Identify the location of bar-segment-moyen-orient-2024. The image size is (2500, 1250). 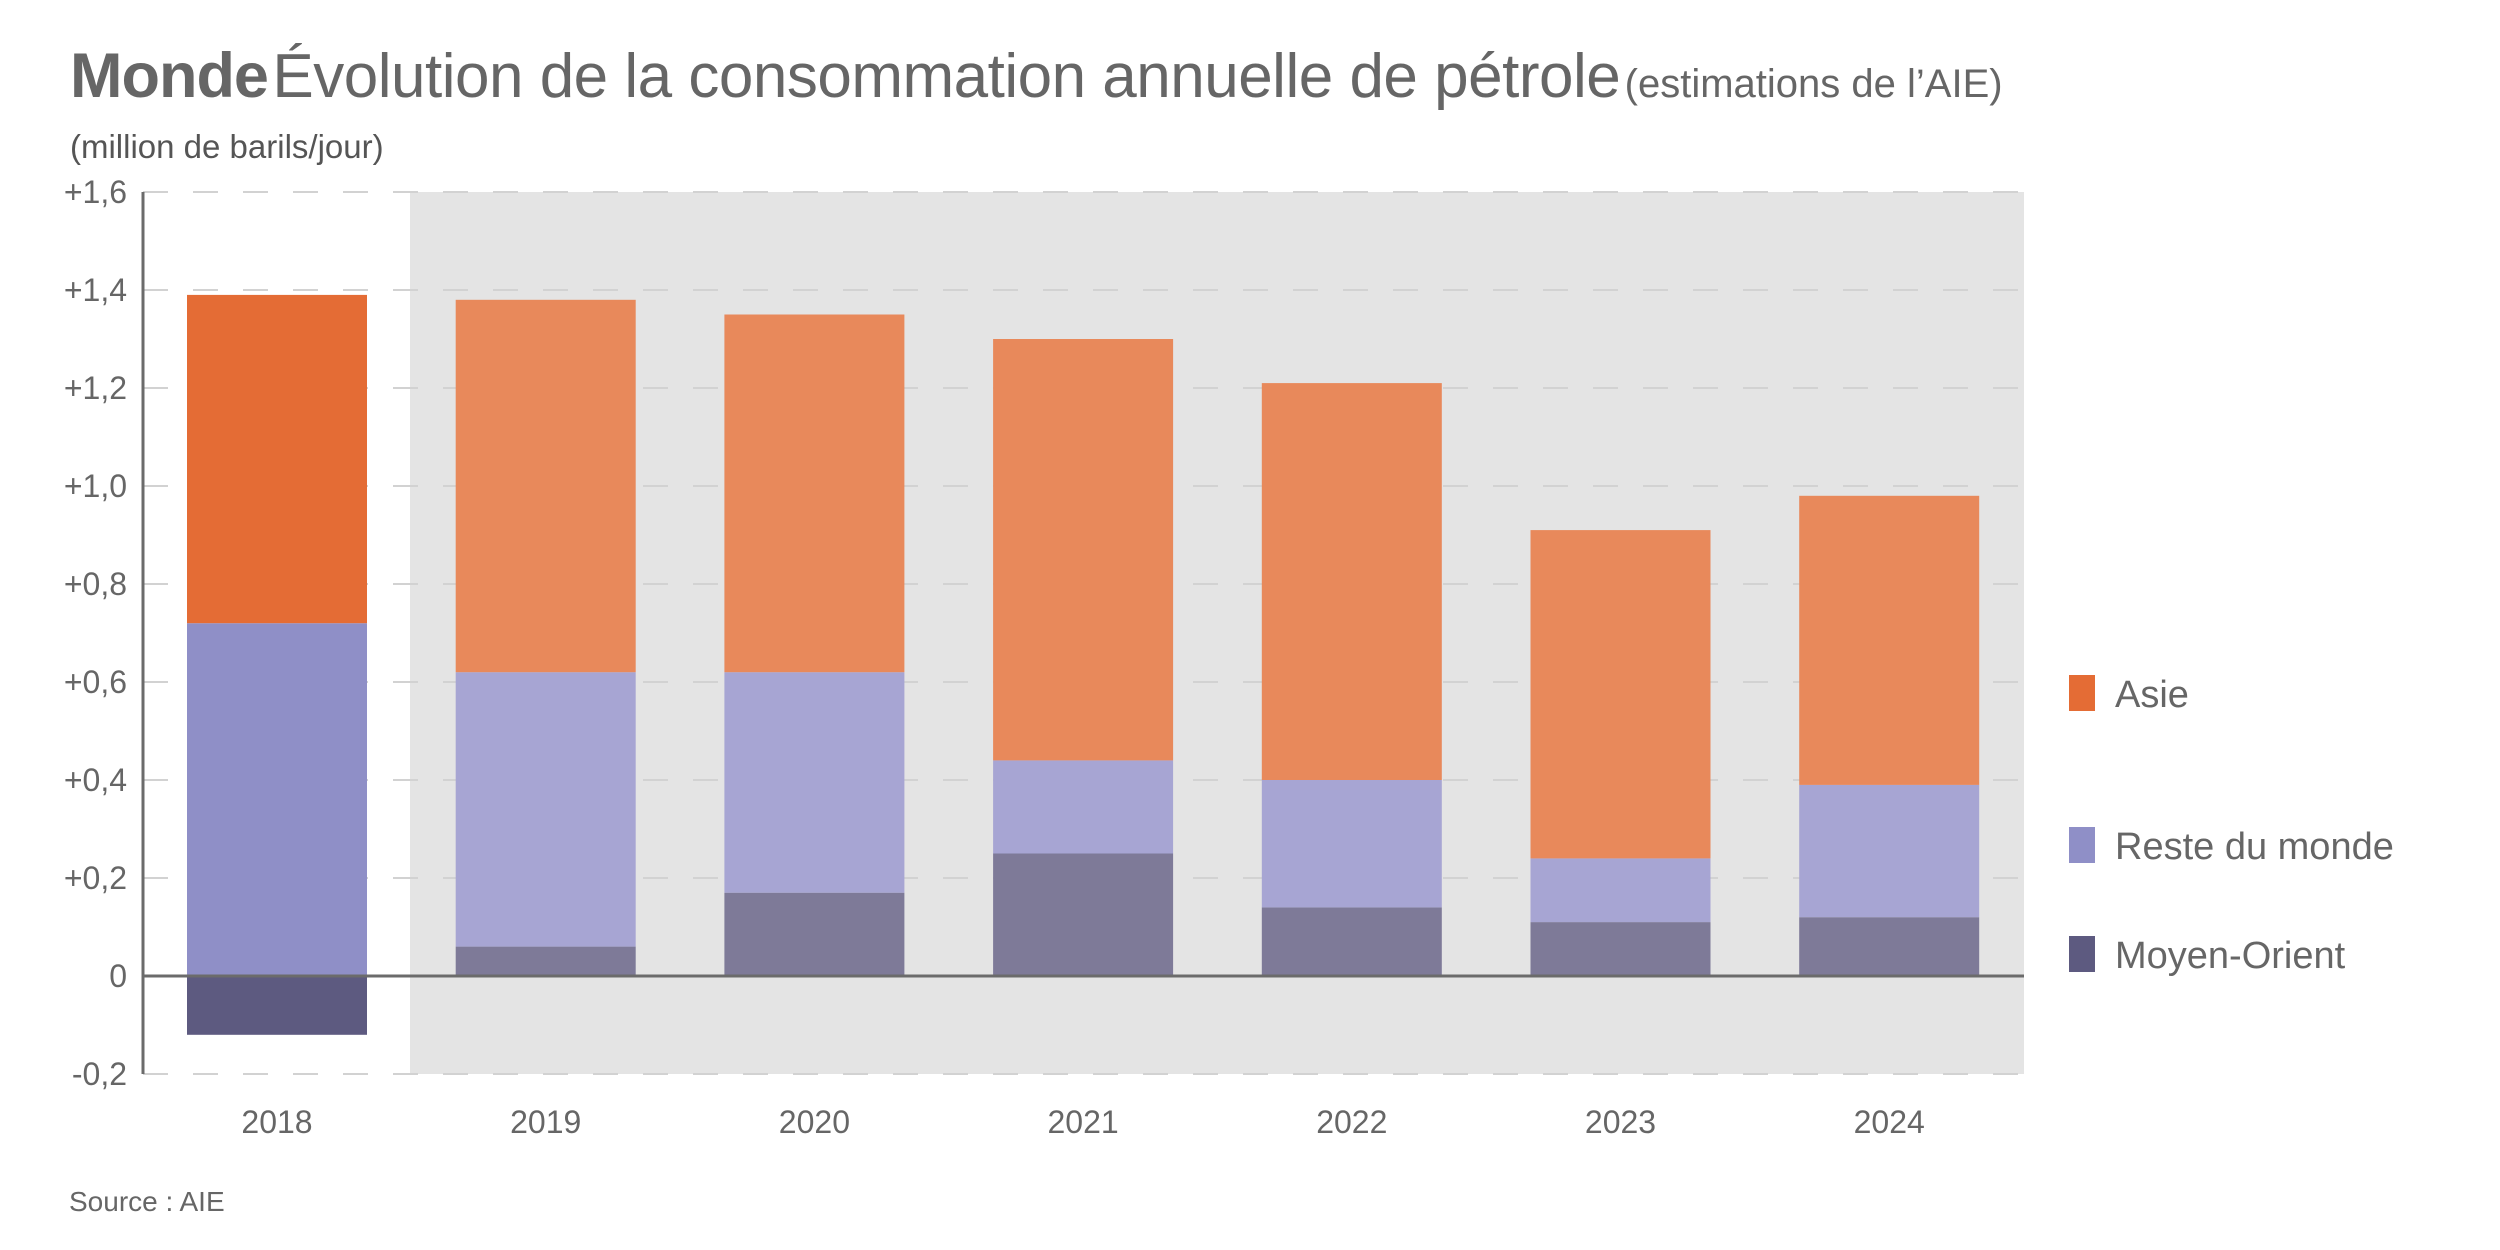
(1889, 946).